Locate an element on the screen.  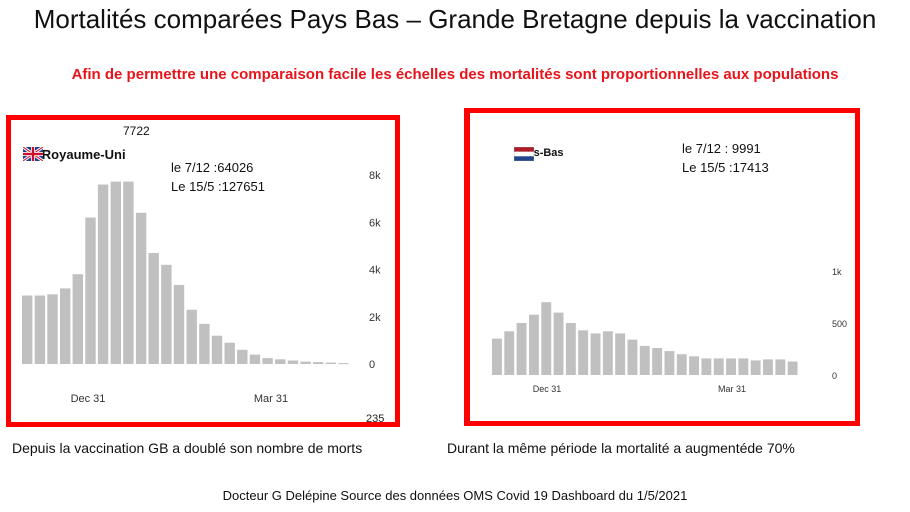
uk-flag-icon is located at coordinates (33, 154).